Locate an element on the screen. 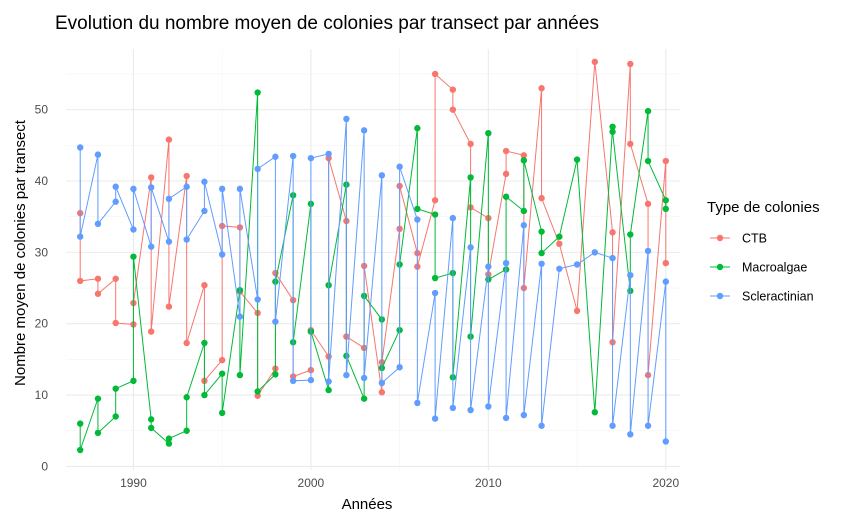  legend-label: CTB is located at coordinates (754, 239).